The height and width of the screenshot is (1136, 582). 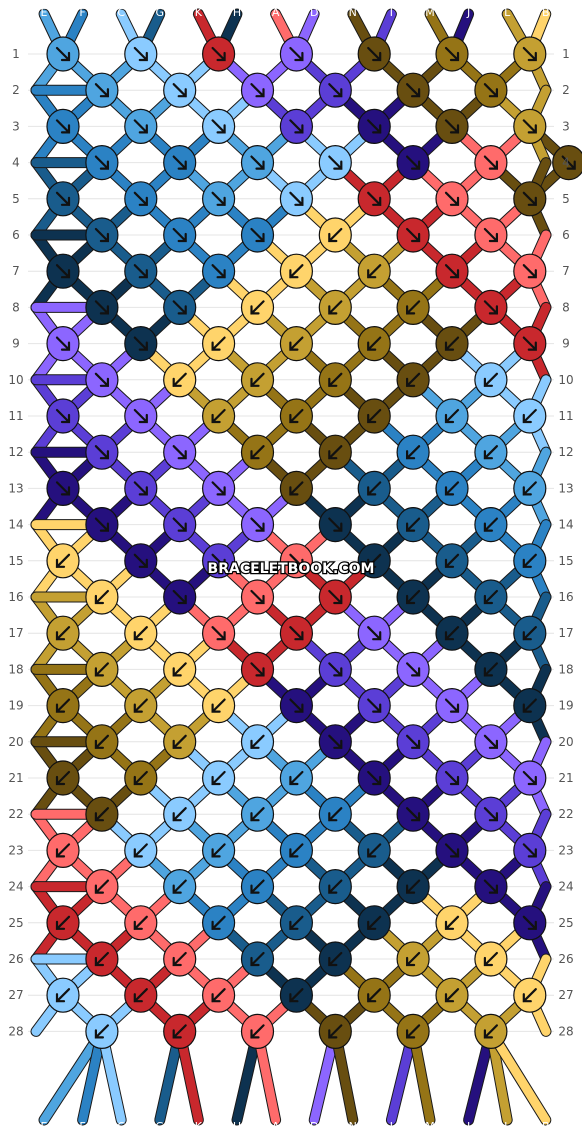 What do you see at coordinates (16, 271) in the screenshot?
I see `row-number-left: 7` at bounding box center [16, 271].